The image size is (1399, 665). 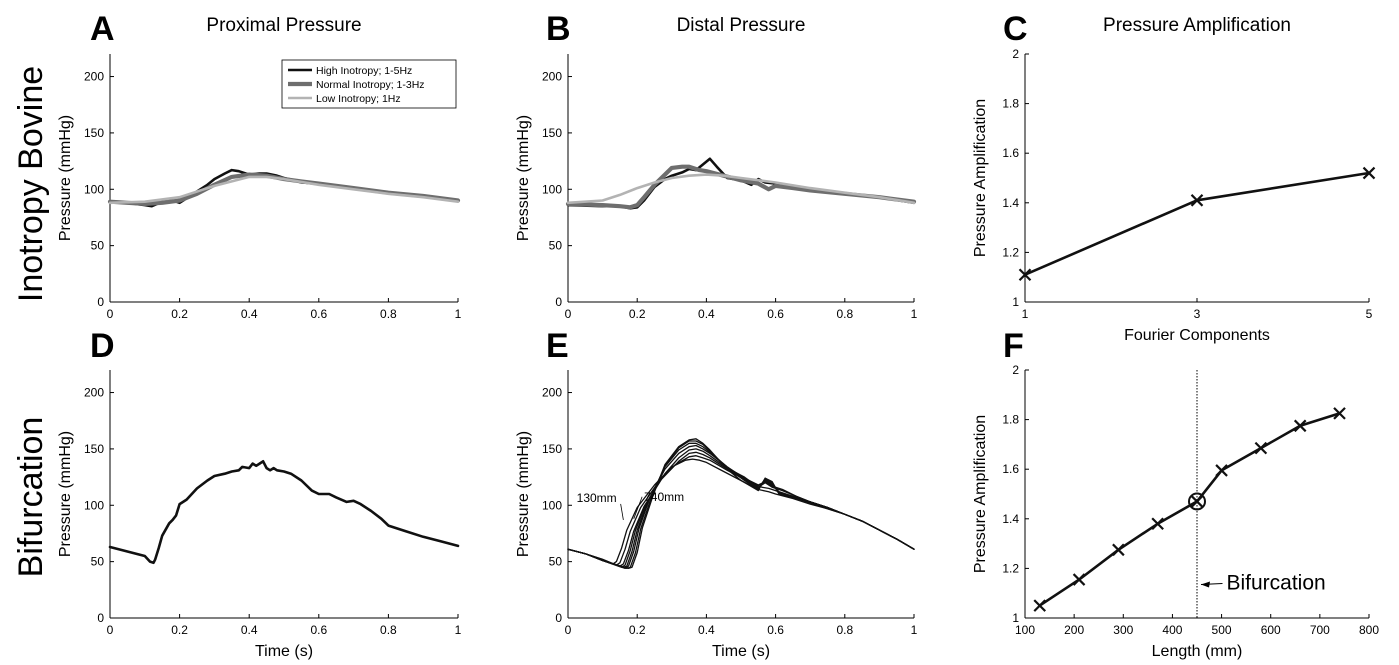 I want to click on x-tick-label: 300, so click(x=1123, y=630).